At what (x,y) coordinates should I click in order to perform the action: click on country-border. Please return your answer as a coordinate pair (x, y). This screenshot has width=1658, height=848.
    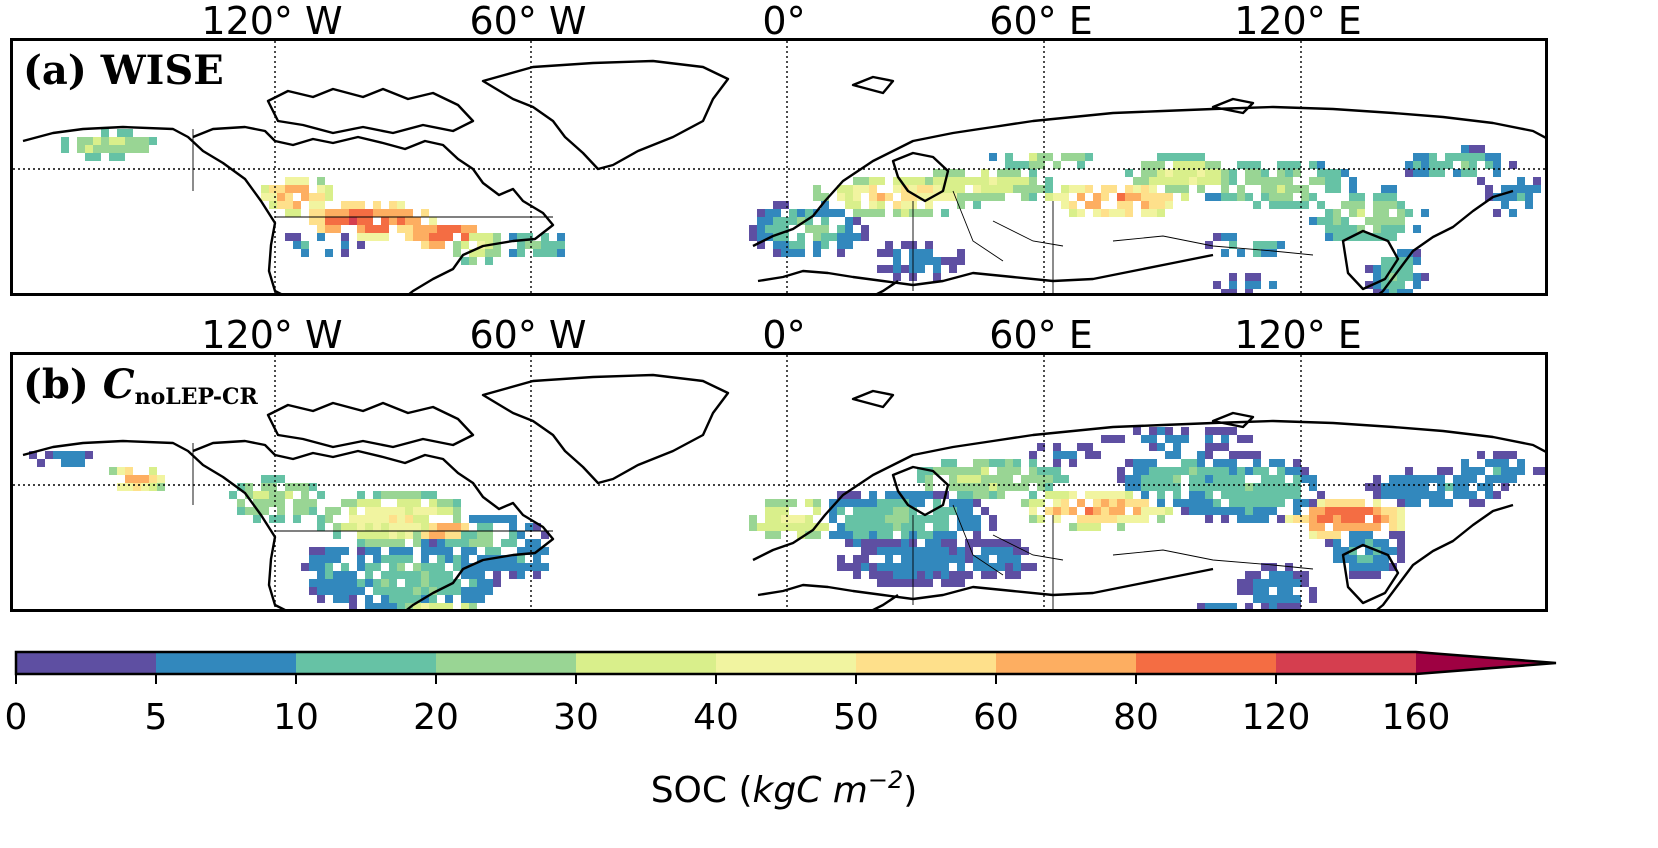
    Looking at the image, I should click on (1213, 245).